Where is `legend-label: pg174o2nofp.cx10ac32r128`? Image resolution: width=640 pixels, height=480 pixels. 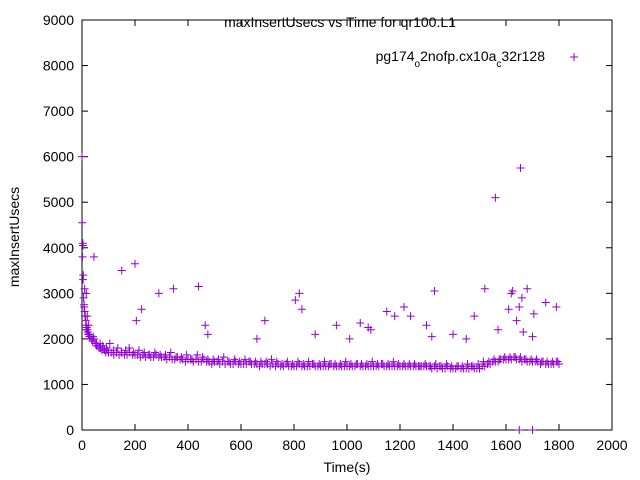
legend-label: pg174o2nofp.cx10ac32r128 is located at coordinates (461, 59).